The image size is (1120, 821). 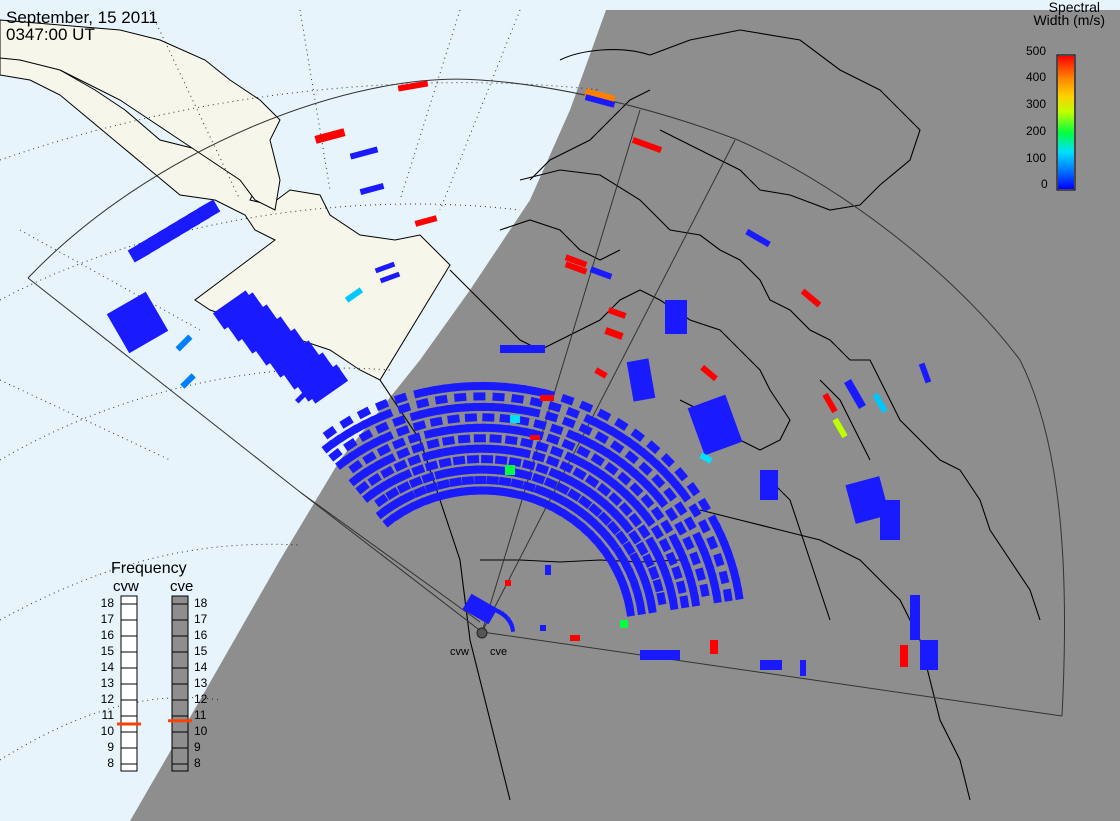 I want to click on frequency-tick-cvw: 13, so click(x=107, y=683).